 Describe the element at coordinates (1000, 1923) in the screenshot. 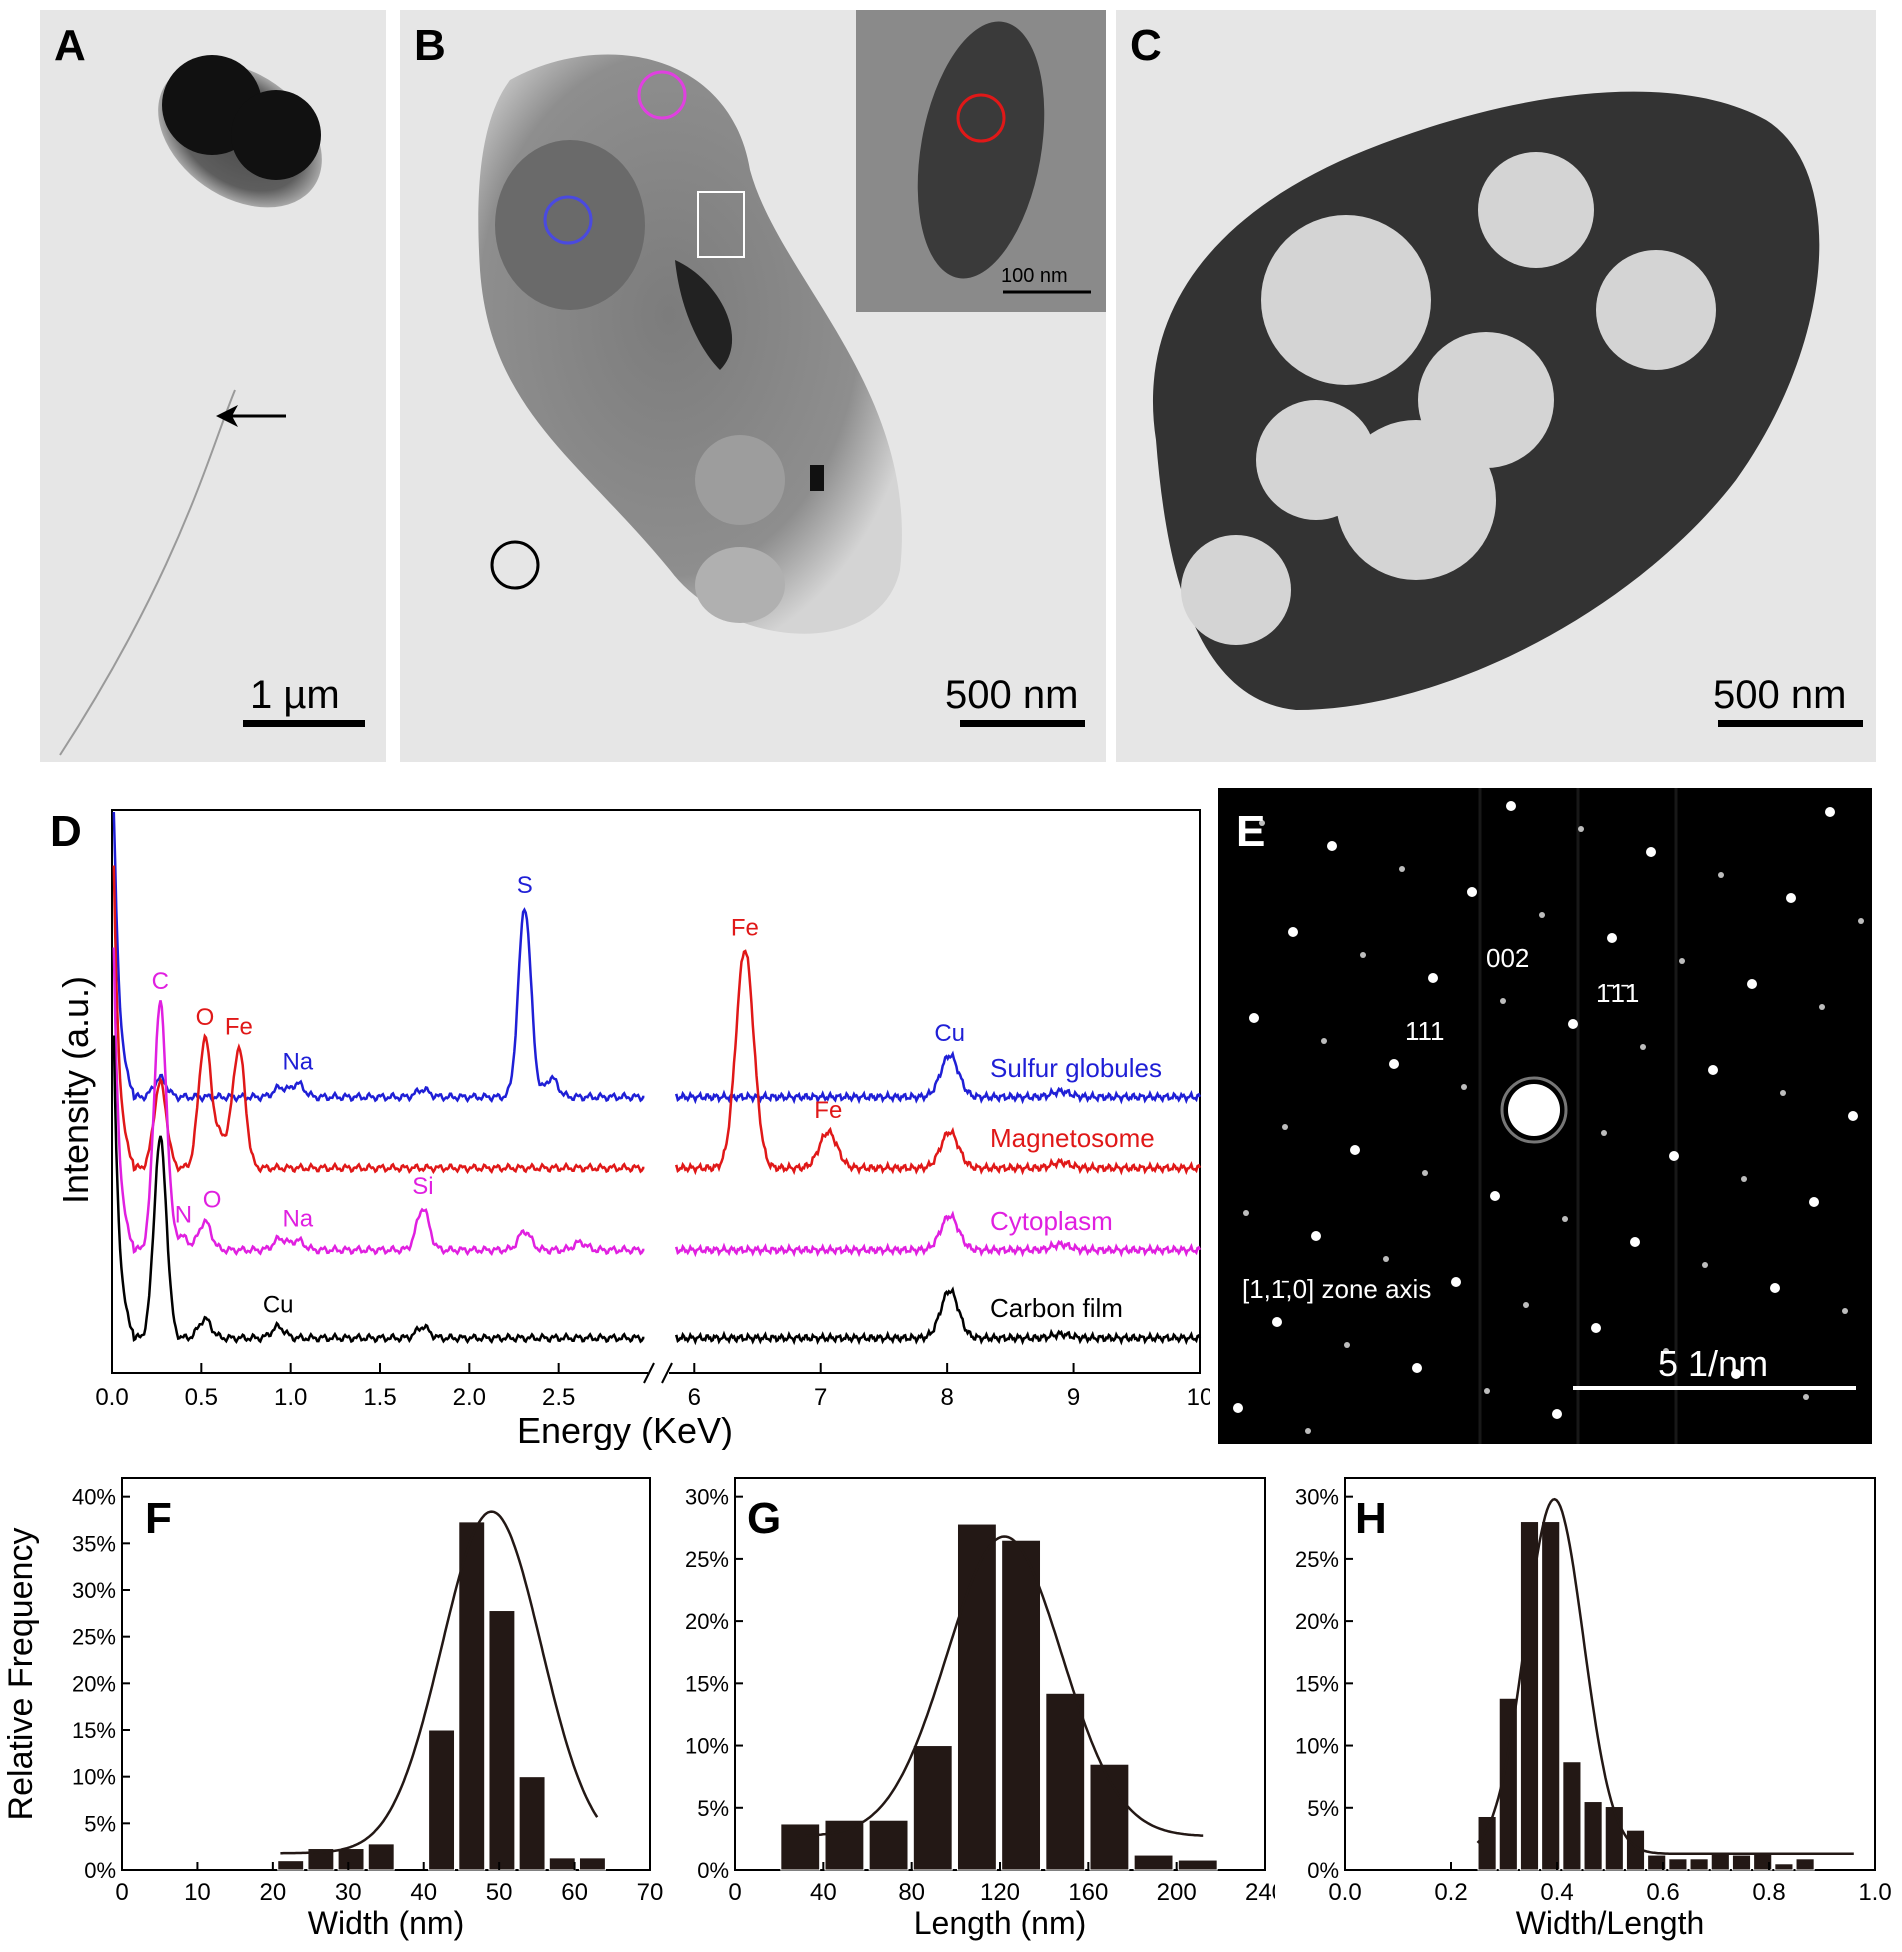

I see `x-axis-title: Length (nm)` at that location.